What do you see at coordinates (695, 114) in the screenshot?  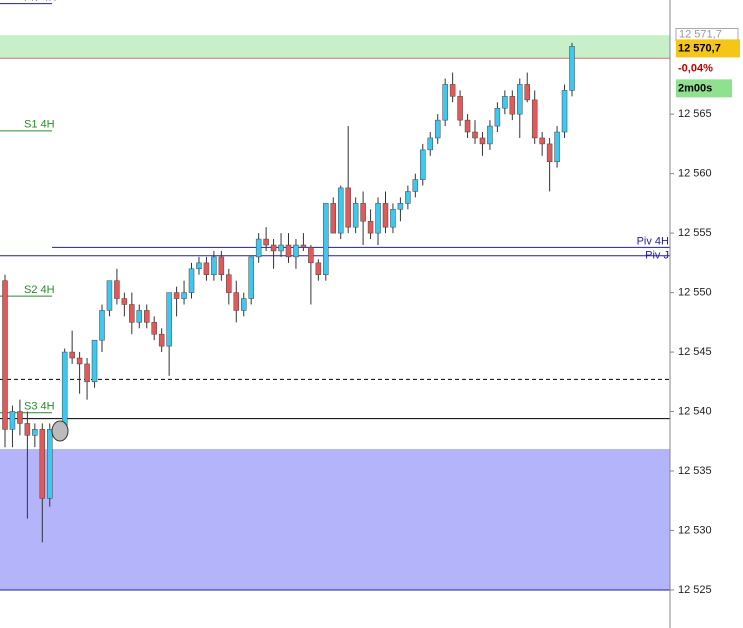 I see `y-tick-label: 12 565` at bounding box center [695, 114].